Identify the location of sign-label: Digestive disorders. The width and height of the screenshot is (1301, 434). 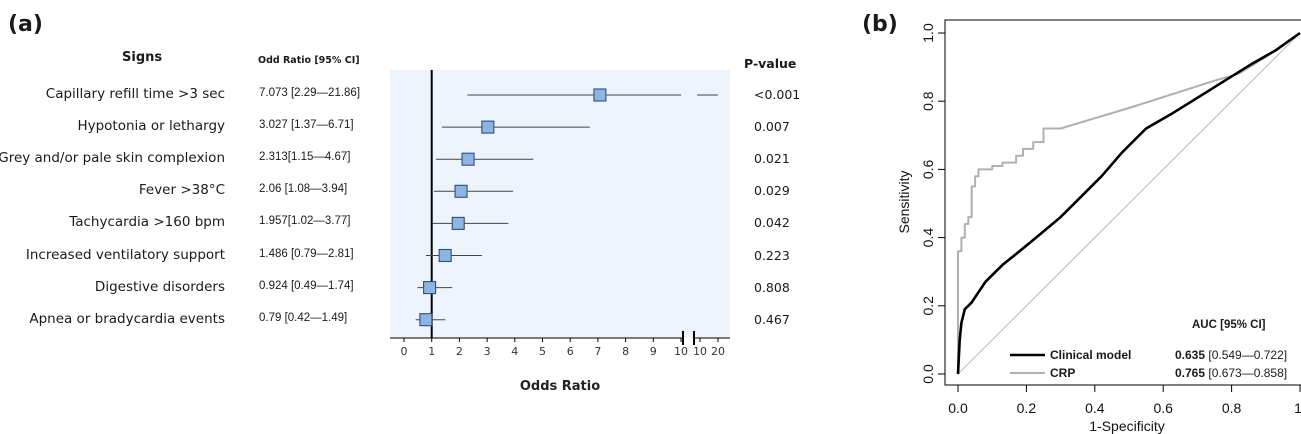
(159, 286).